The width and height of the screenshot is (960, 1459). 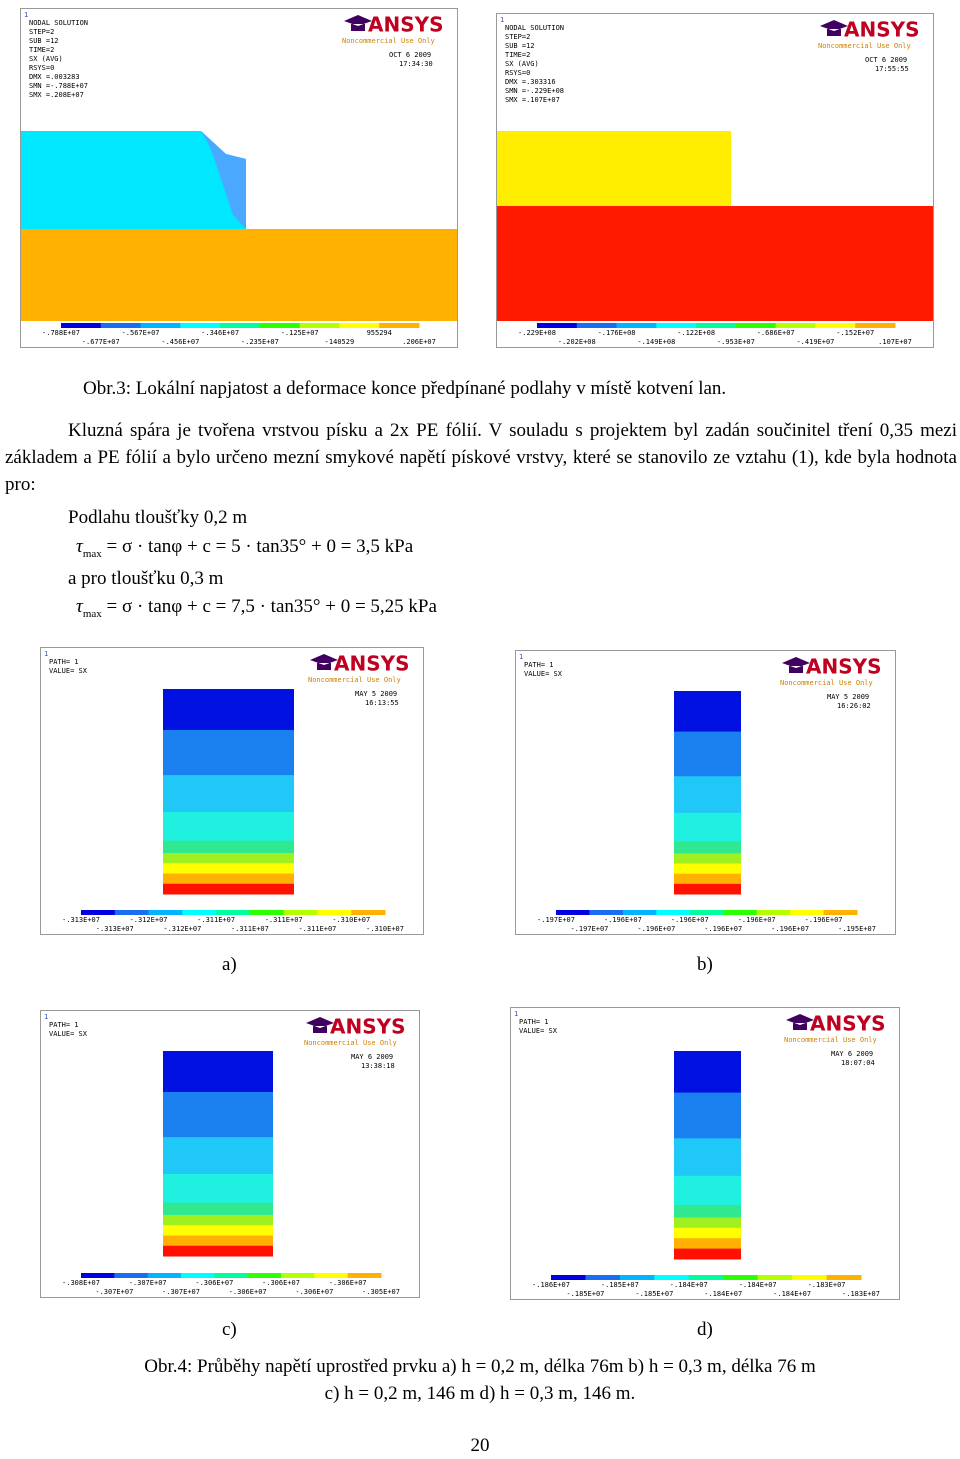 I want to click on plot-header-line: TIME=2, so click(x=41, y=50).